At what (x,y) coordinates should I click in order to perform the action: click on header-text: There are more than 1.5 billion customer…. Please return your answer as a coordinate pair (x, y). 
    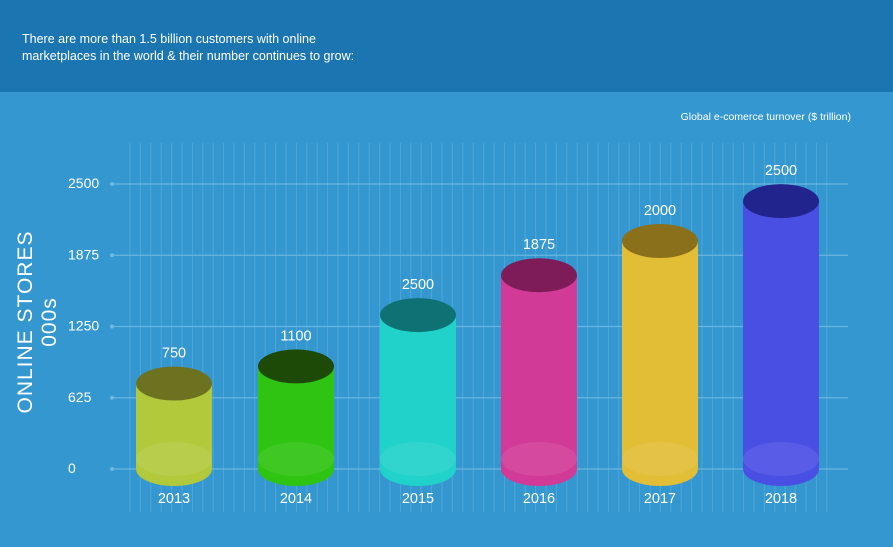
    Looking at the image, I should click on (282, 48).